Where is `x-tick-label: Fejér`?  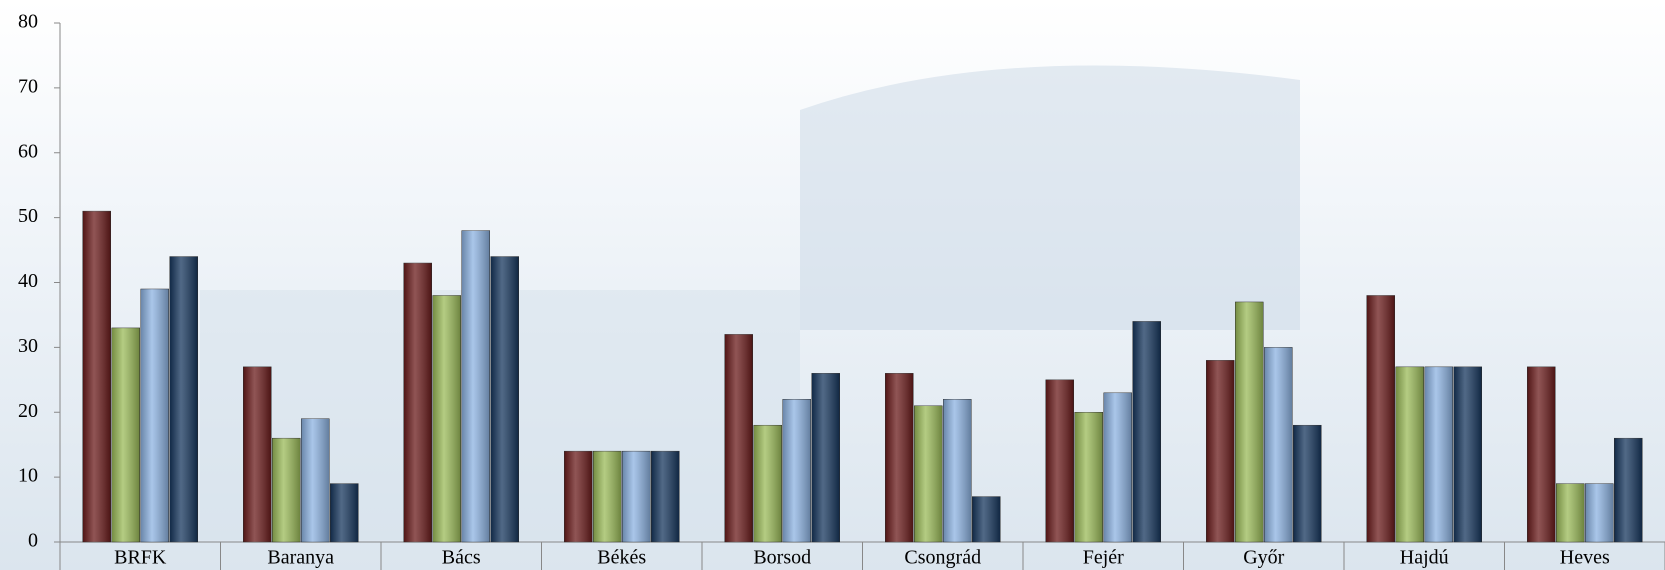
x-tick-label: Fejér is located at coordinates (1103, 558).